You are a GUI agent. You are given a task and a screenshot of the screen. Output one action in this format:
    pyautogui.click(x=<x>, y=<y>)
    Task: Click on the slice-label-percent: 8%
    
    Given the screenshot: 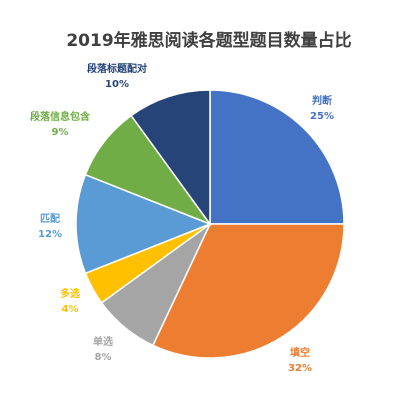 What is the action you would take?
    pyautogui.click(x=103, y=357)
    